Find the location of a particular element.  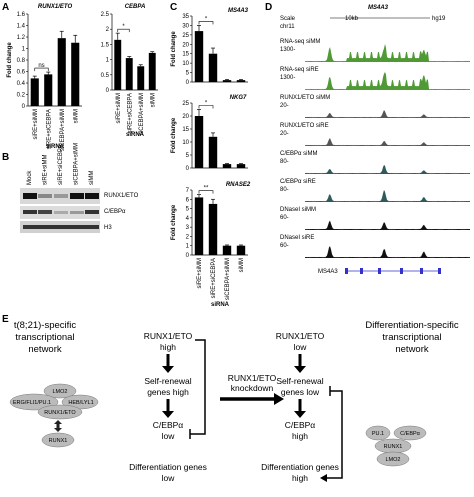

protein-label: ERG/FLI1/PU.1 is located at coordinates (32, 403).